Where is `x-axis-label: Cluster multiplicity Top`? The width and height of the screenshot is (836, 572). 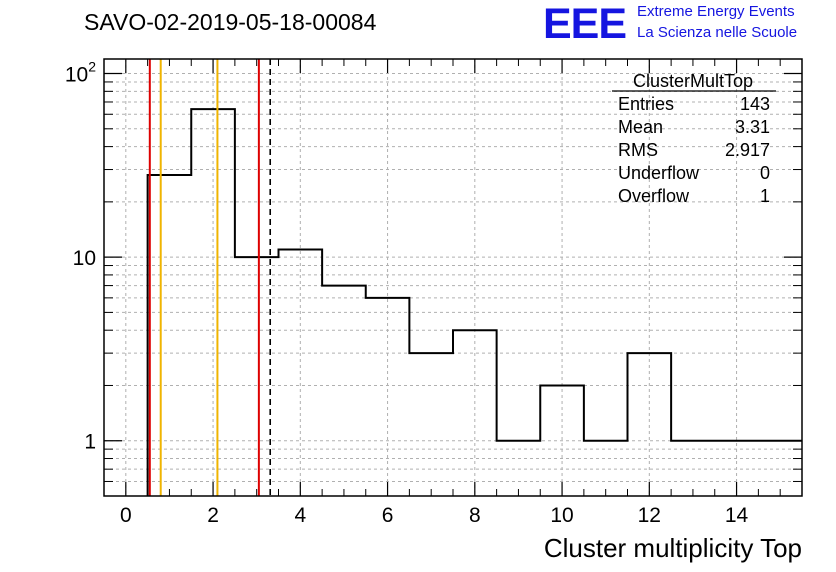
x-axis-label: Cluster multiplicity Top is located at coordinates (672, 548).